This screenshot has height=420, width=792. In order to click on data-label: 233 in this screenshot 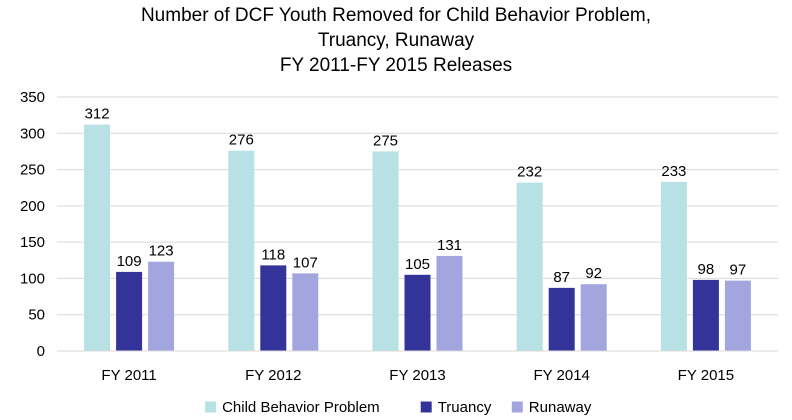, I will do `click(673, 171)`.